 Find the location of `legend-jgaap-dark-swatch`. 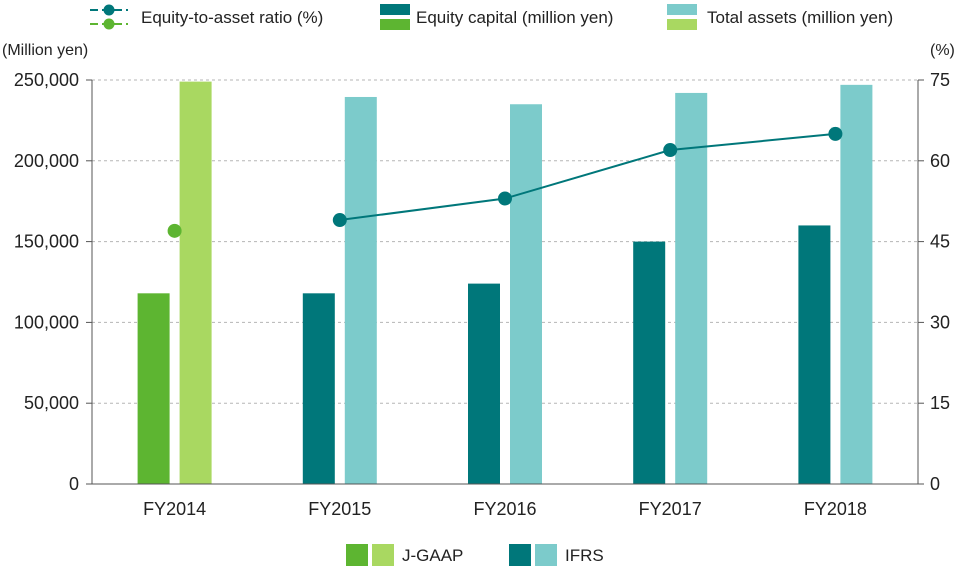

legend-jgaap-dark-swatch is located at coordinates (357, 555).